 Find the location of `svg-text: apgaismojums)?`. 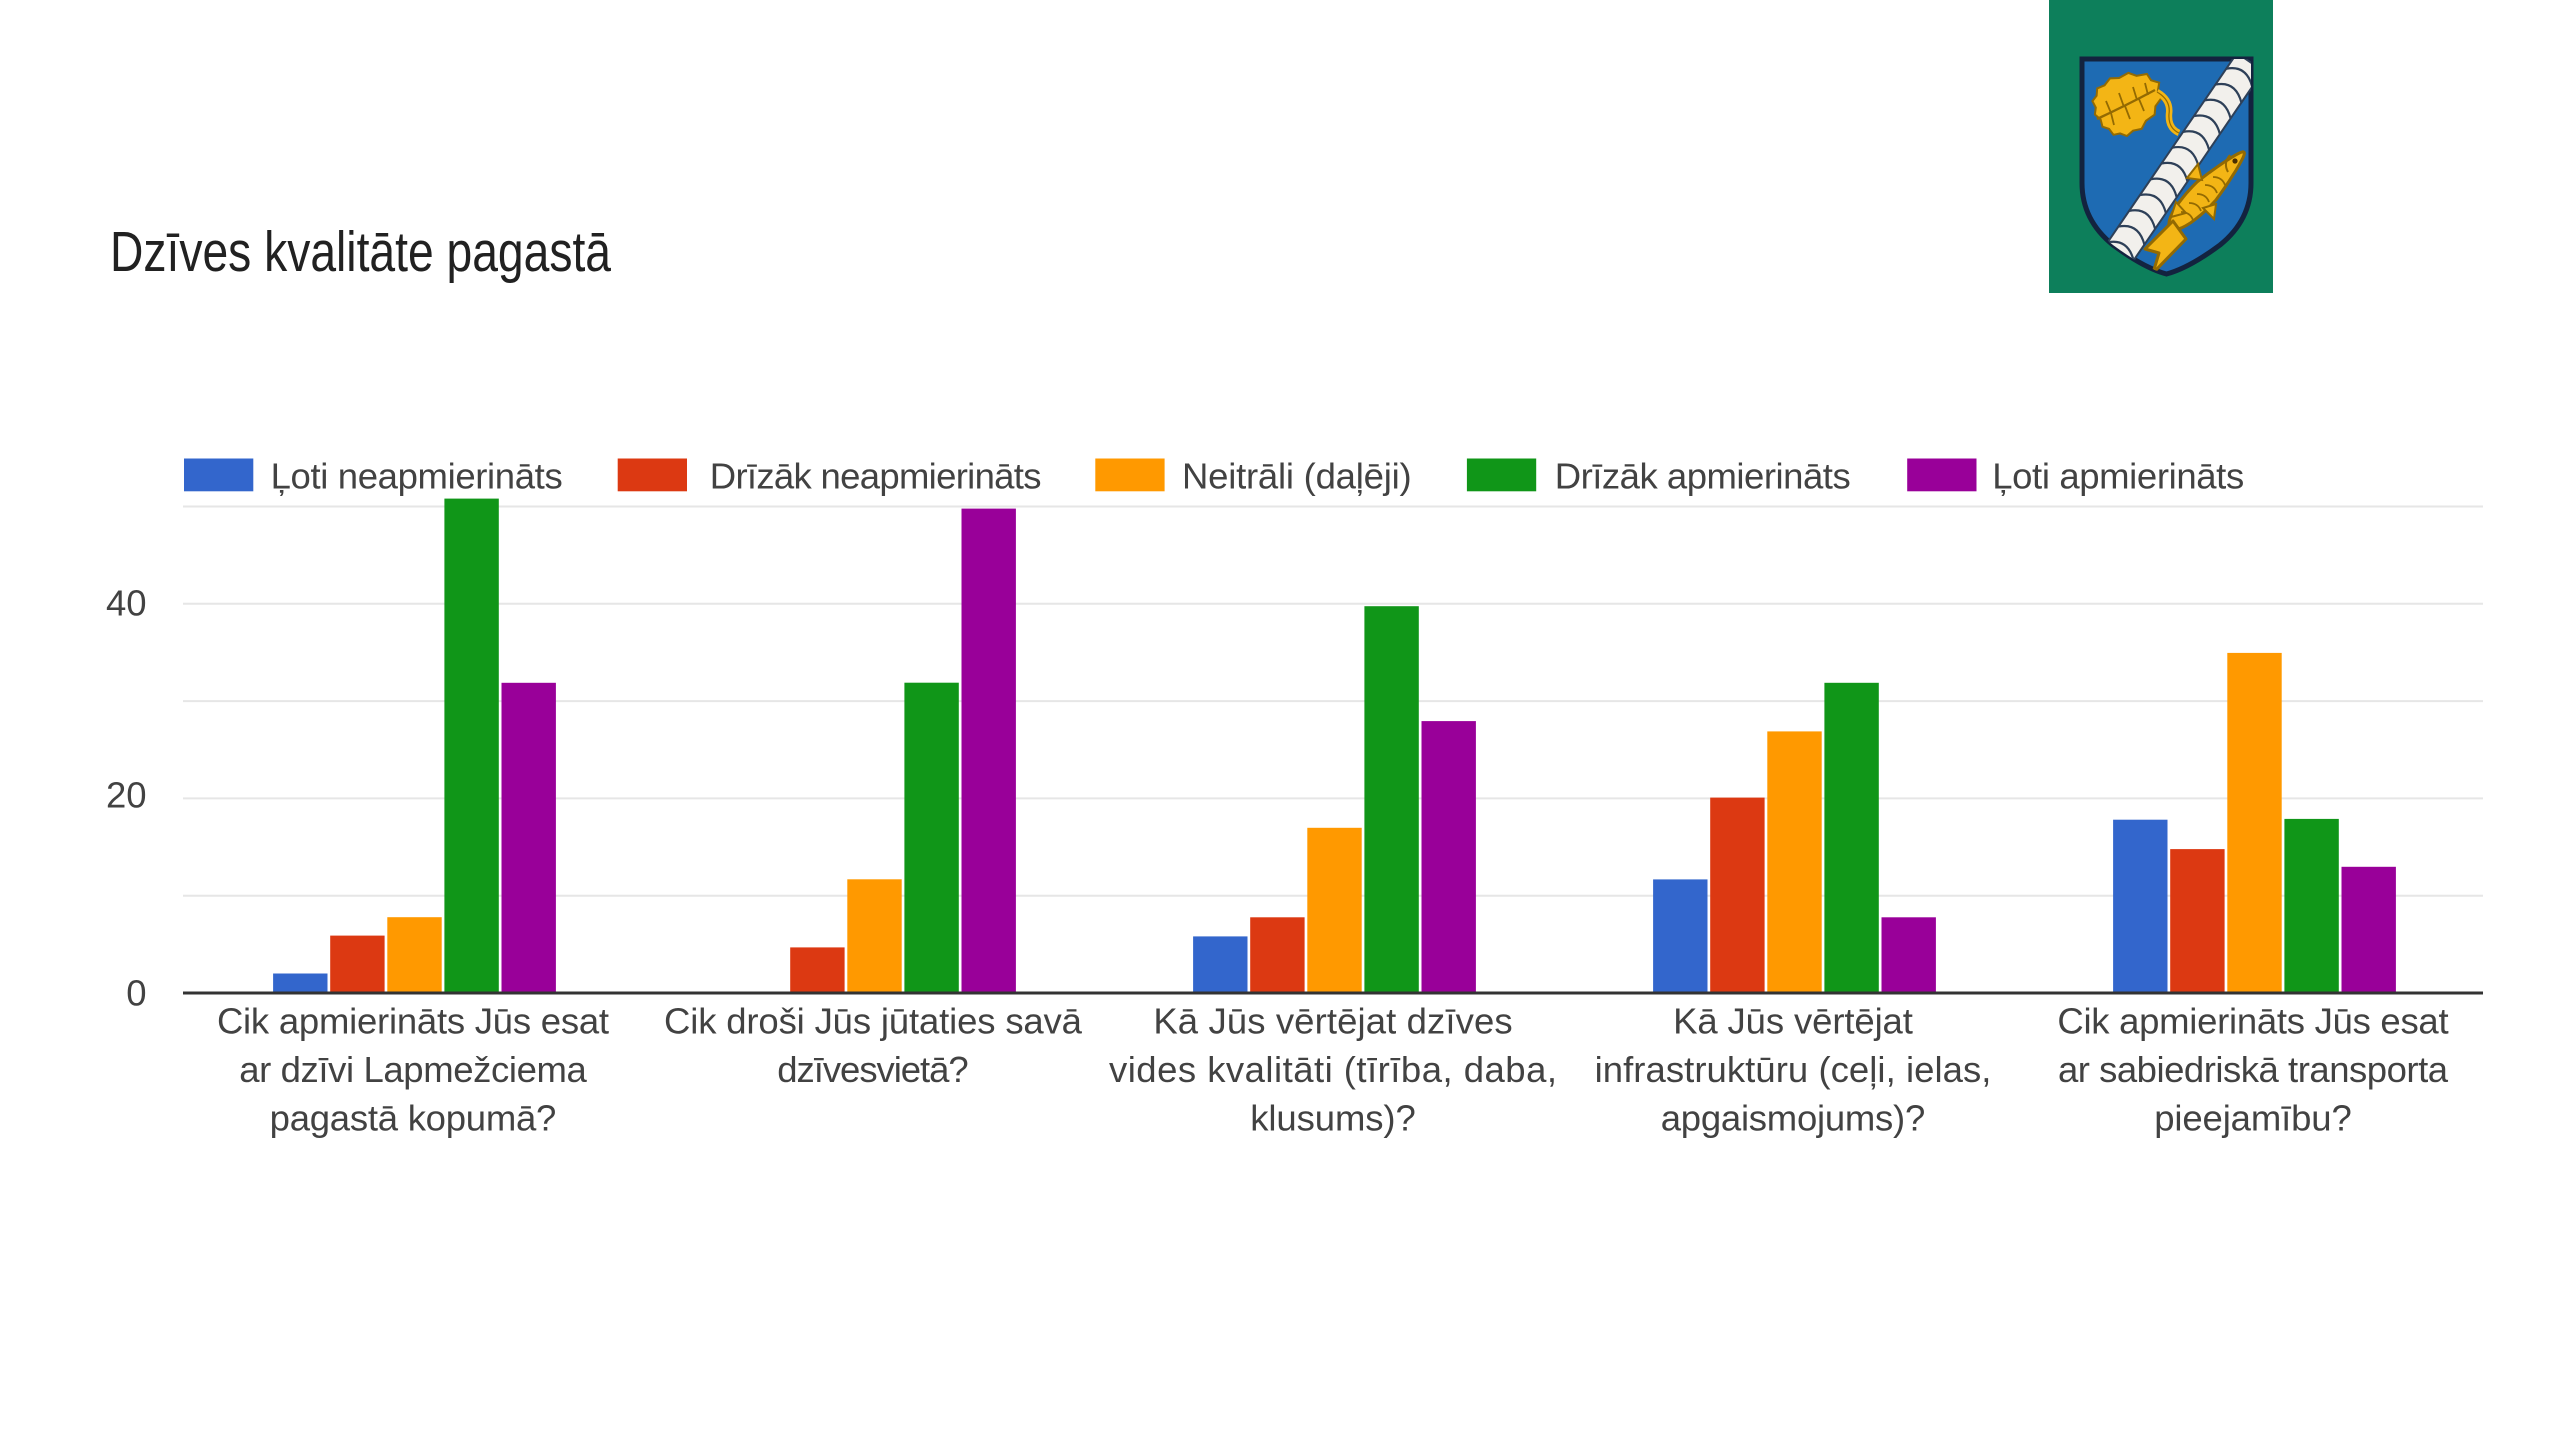

svg-text: apgaismojums)? is located at coordinates (1793, 1117).